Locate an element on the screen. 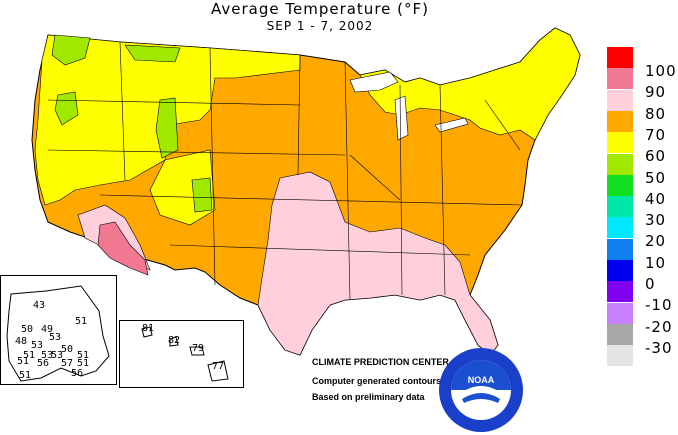  zone-90s-desert is located at coordinates (123, 248).